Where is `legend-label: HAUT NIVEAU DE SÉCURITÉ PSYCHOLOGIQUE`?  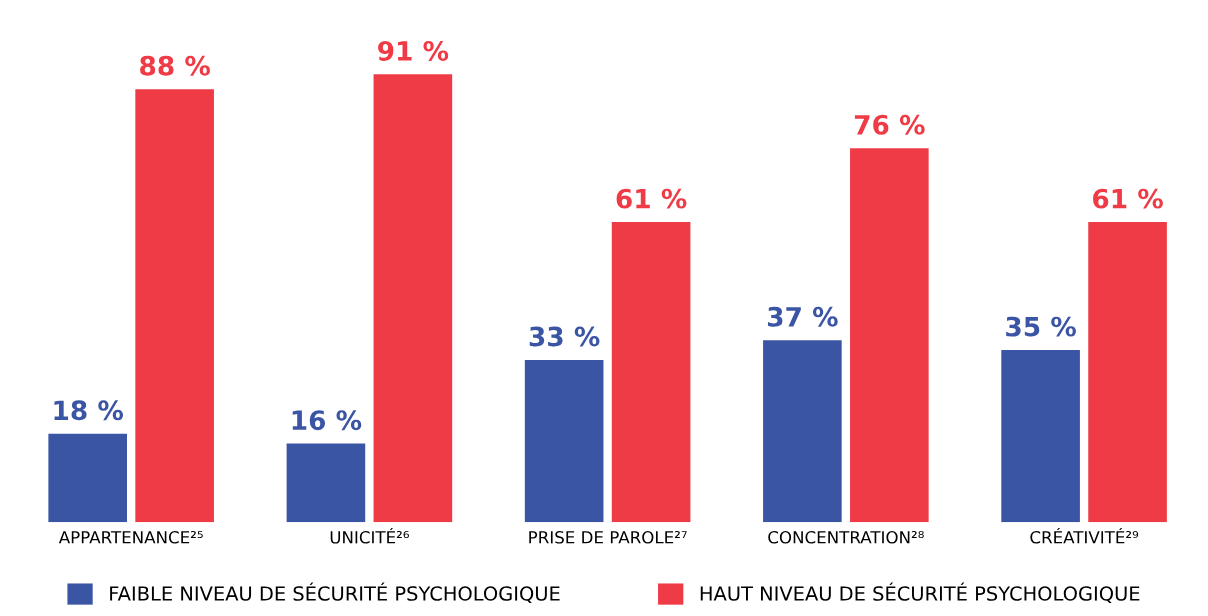
legend-label: HAUT NIVEAU DE SÉCURITÉ PSYCHOLOGIQUE is located at coordinates (920, 593).